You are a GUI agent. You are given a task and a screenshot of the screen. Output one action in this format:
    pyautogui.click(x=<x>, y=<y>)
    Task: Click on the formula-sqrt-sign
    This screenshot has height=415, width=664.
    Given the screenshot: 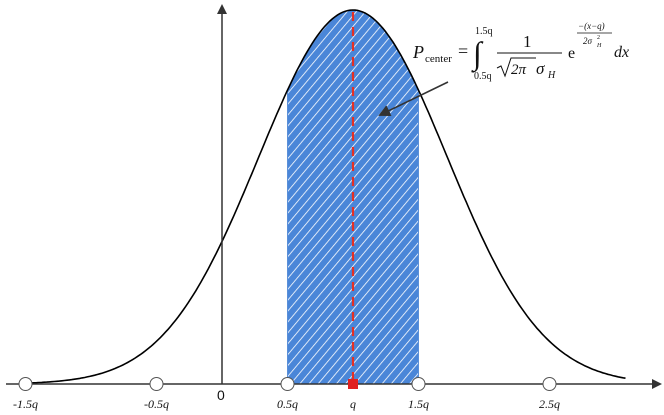 What is the action you would take?
    pyautogui.click(x=516, y=67)
    